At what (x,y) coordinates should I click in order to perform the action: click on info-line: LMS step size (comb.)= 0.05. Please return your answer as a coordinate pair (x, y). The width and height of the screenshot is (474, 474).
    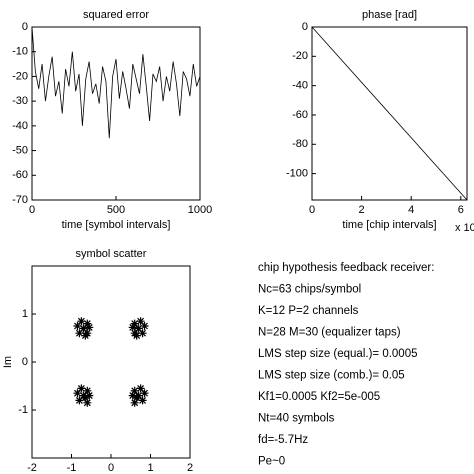
    Looking at the image, I should click on (331, 376).